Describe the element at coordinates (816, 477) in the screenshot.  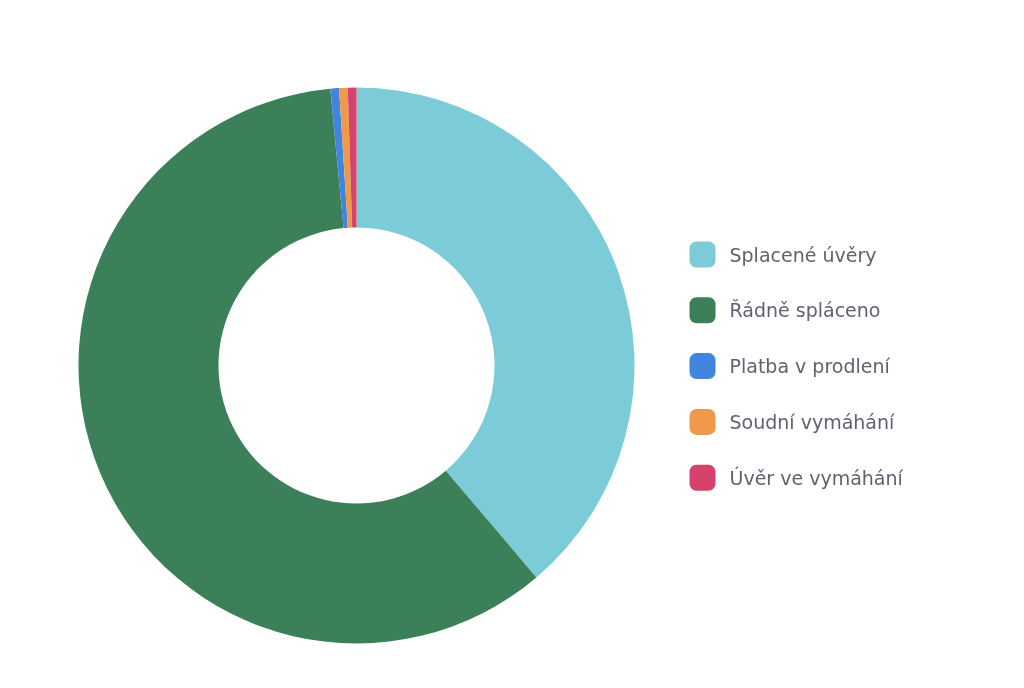
I see `legend-label: Úvěr ve vymáhání` at that location.